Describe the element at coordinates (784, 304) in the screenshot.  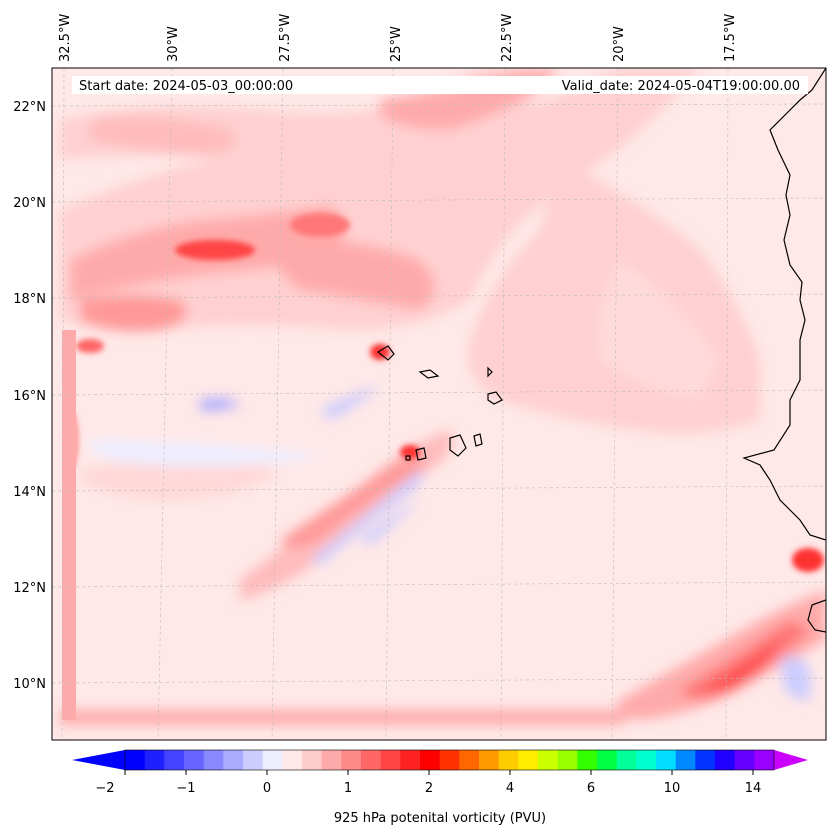
I see `coastline-west-africa` at that location.